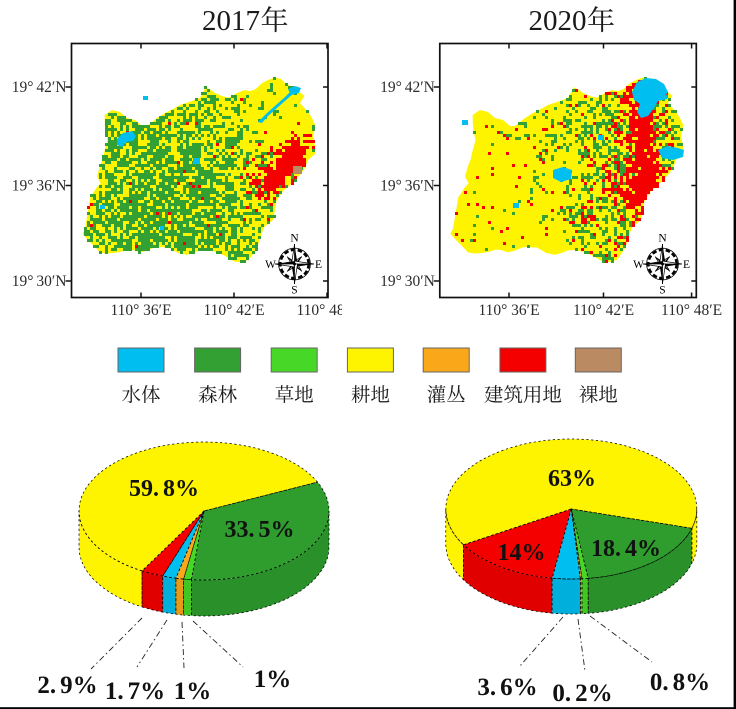  Describe the element at coordinates (582, 693) in the screenshot. I see `svg-text:0.2%: 0. 2%` at that location.